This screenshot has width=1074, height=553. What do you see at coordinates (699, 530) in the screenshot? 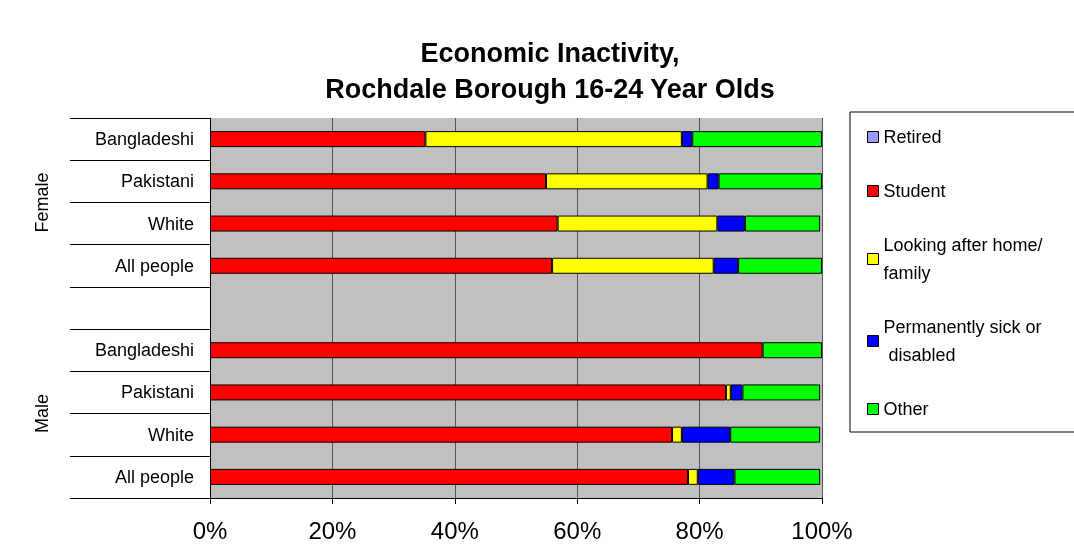
I see `x-tick-label: 80%` at bounding box center [699, 530].